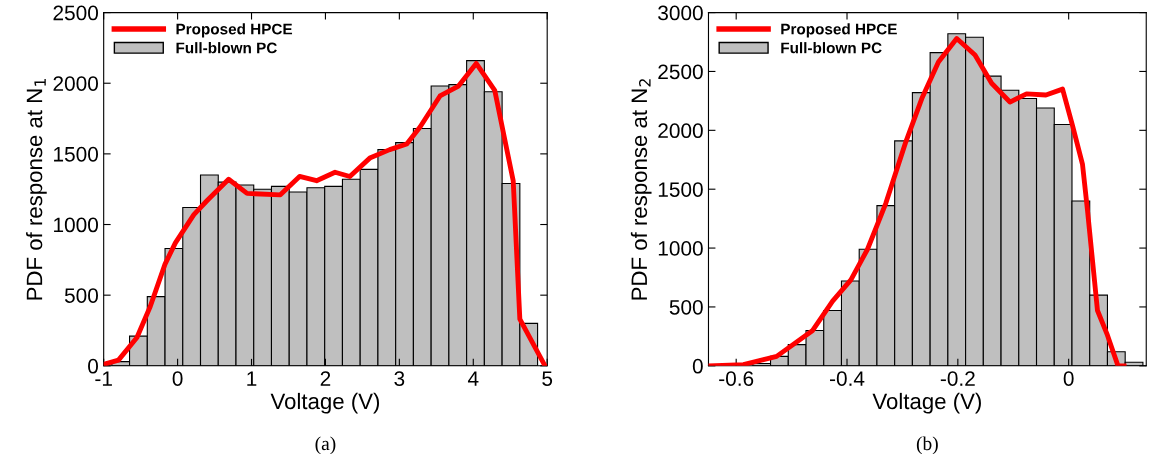  I want to click on y-axis-title: PDF of response at N$_{1}$, so click(36, 189).